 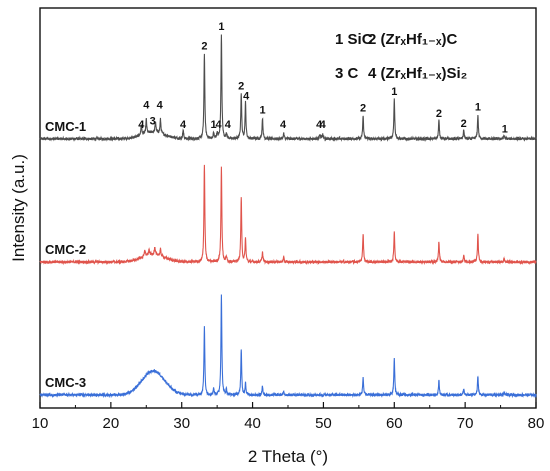 What do you see at coordinates (40, 423) in the screenshot?
I see `x-tick-label: 10` at bounding box center [40, 423].